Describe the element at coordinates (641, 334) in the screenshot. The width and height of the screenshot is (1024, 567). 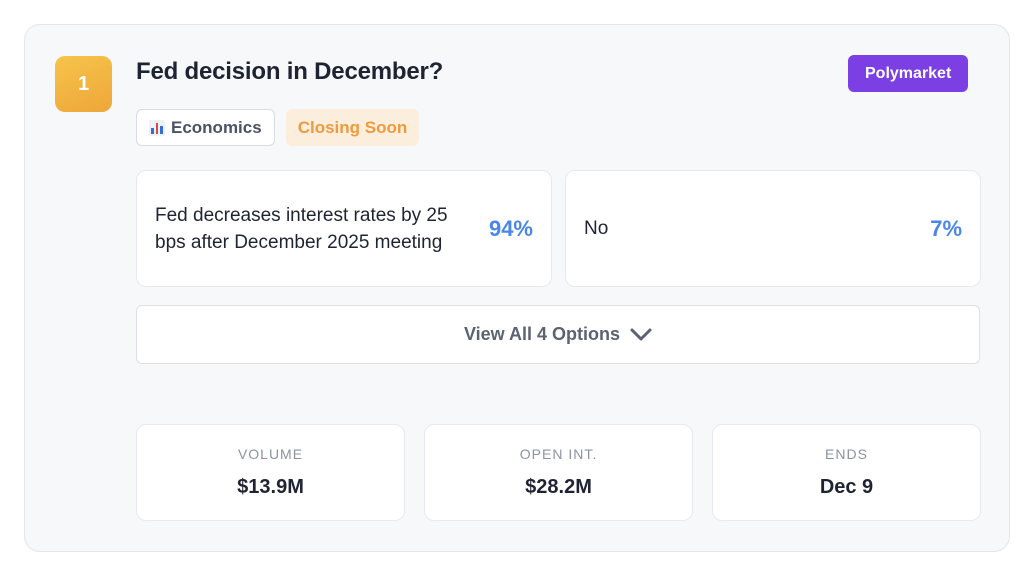
I see `chevron-down-icon` at that location.